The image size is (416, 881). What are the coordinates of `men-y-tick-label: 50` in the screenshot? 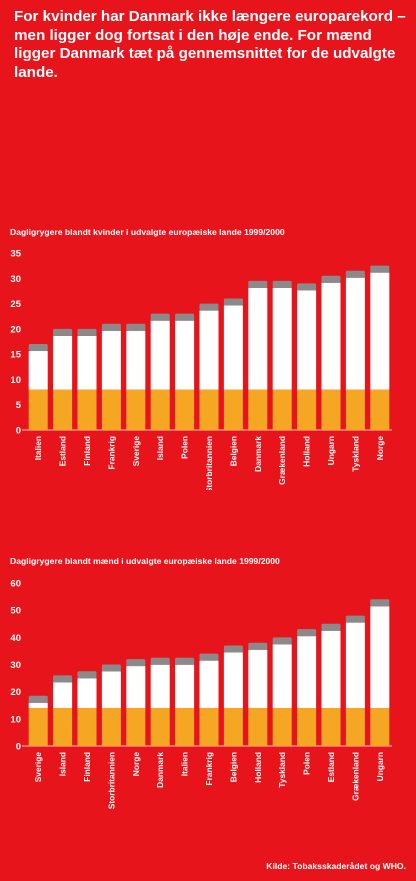 It's located at (15, 611).